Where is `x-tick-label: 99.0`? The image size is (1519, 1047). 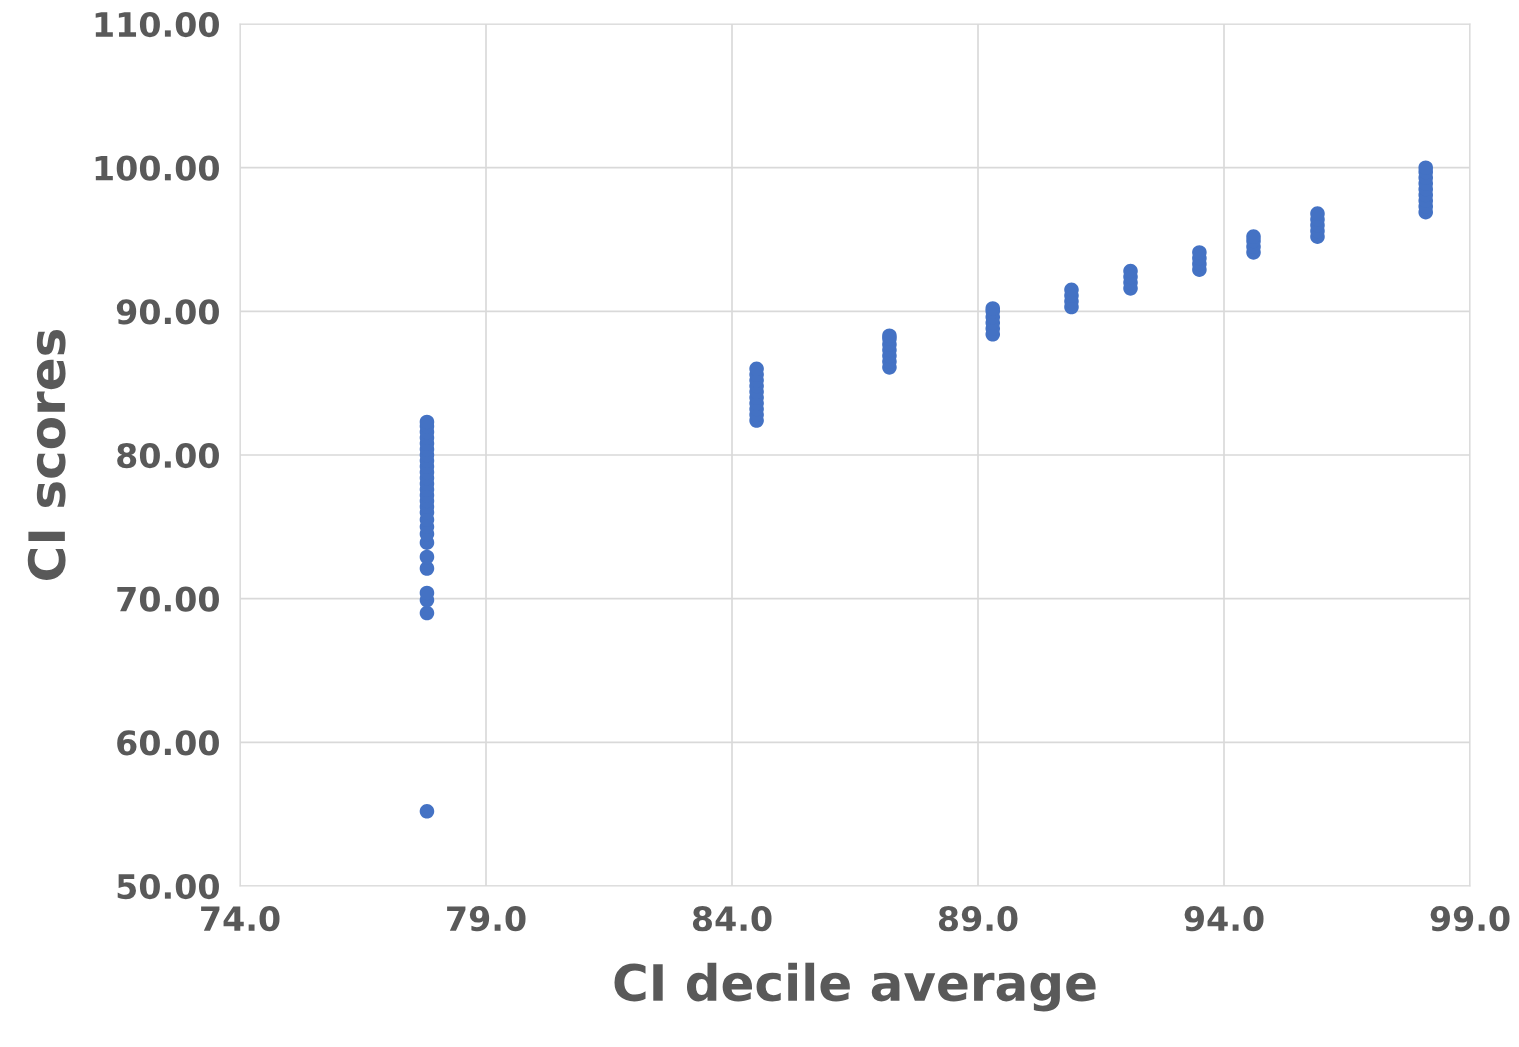
x-tick-label: 99.0 is located at coordinates (1470, 919).